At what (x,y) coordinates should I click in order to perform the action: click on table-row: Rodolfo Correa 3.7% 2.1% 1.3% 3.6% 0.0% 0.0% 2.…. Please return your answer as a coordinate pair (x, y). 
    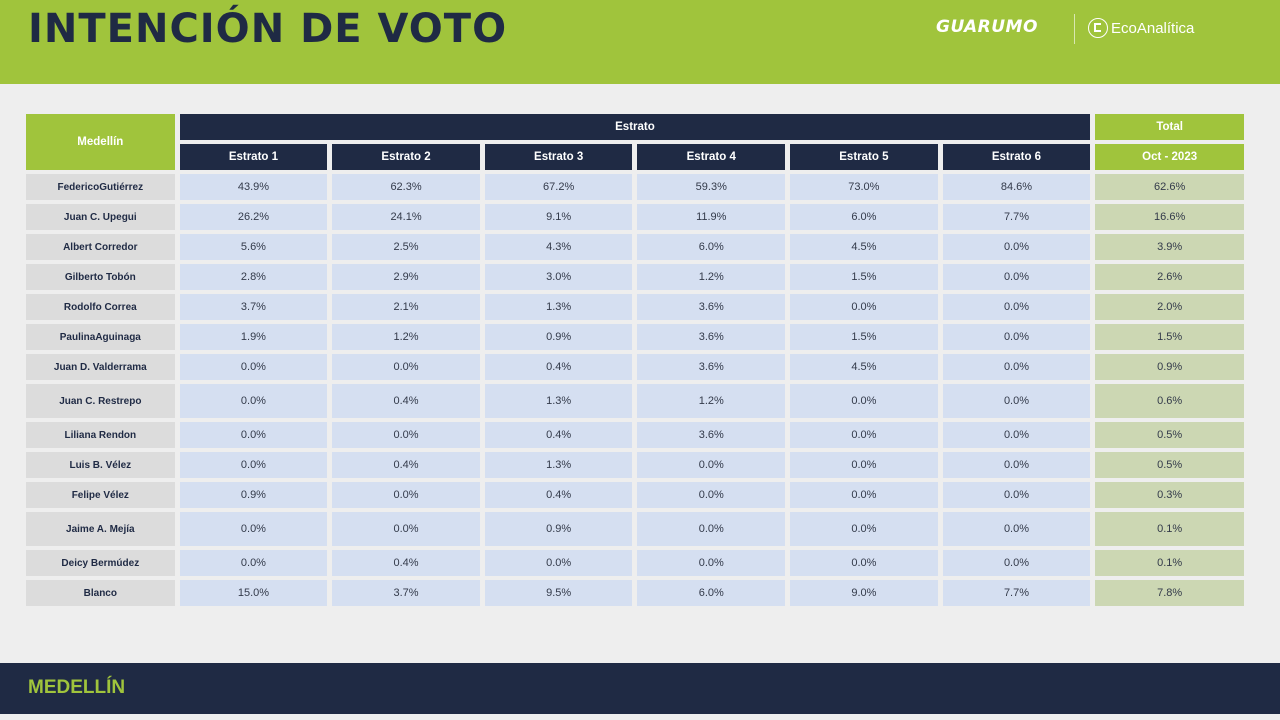
    Looking at the image, I should click on (635, 307).